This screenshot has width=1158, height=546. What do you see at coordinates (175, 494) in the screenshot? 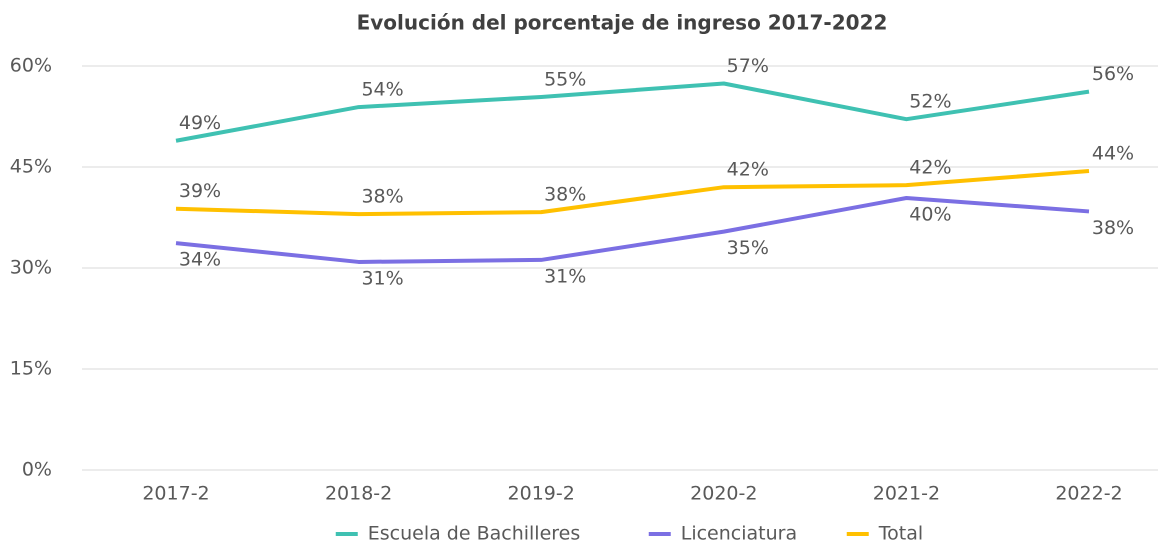
I see `x-tick-label: 2017-2` at bounding box center [175, 494].